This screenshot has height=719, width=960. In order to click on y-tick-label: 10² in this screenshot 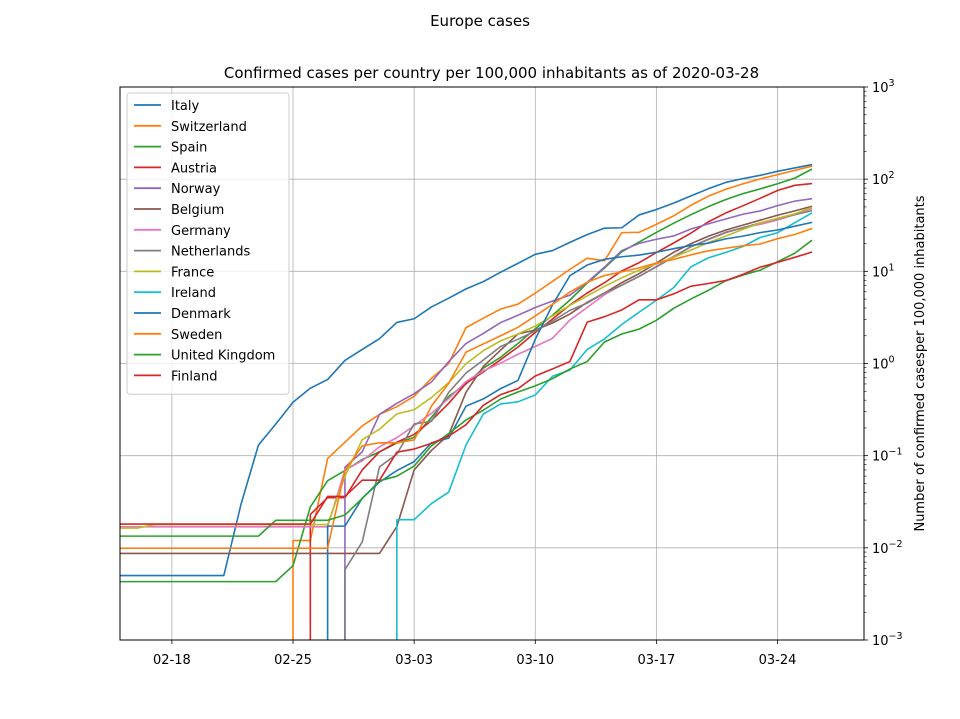, I will do `click(883, 179)`.